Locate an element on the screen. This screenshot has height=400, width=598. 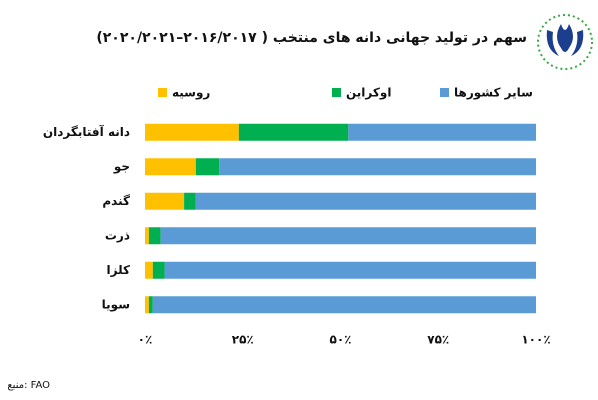
legend-label: روسیه is located at coordinates (191, 93).